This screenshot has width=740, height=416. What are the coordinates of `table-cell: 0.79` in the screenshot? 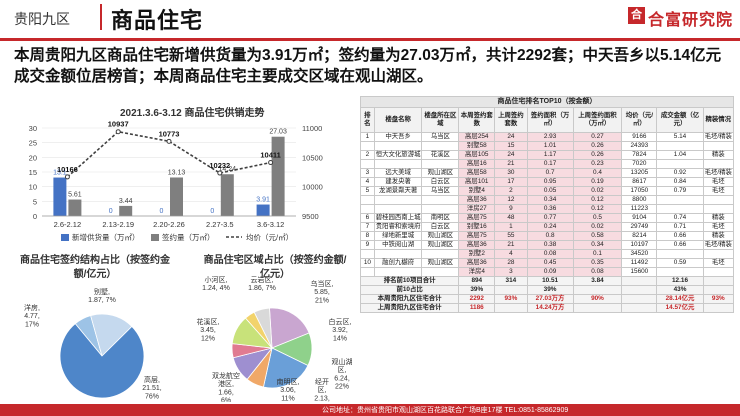 It's located at (680, 191).